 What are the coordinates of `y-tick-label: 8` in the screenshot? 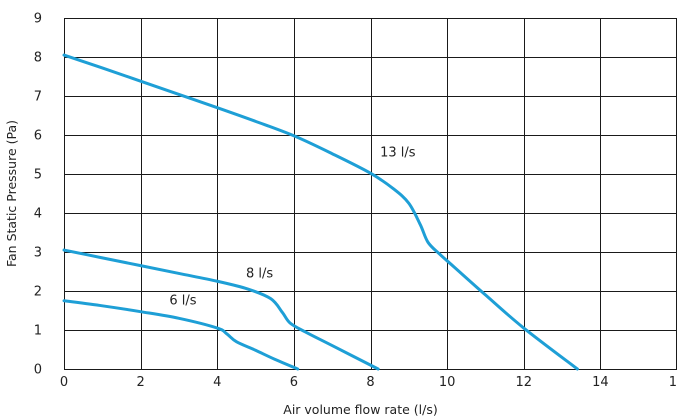 It's located at (38, 58).